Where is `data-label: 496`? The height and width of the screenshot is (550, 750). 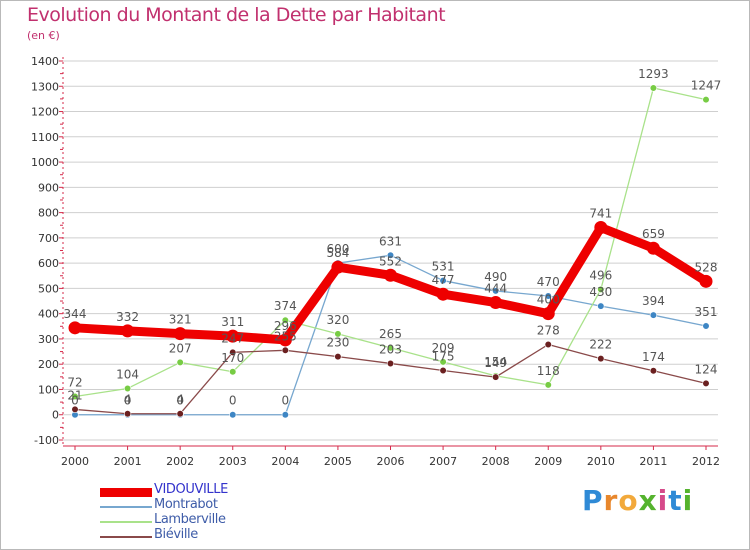
data-label: 496 is located at coordinates (600, 275).